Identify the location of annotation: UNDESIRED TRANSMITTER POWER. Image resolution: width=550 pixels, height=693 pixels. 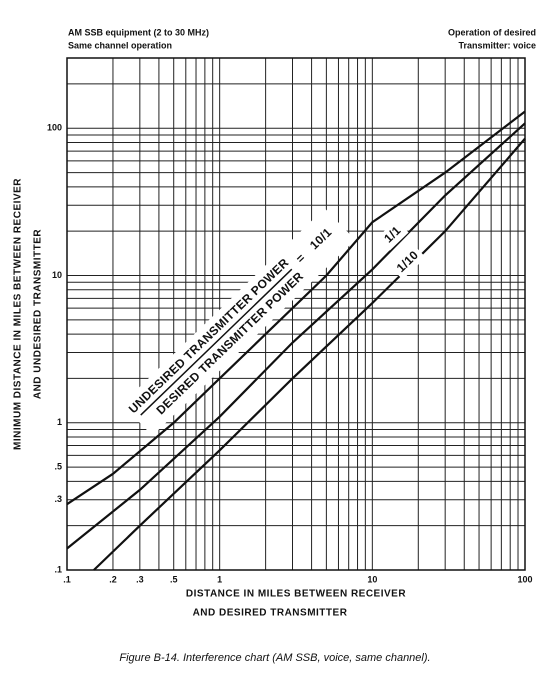
(209, 335).